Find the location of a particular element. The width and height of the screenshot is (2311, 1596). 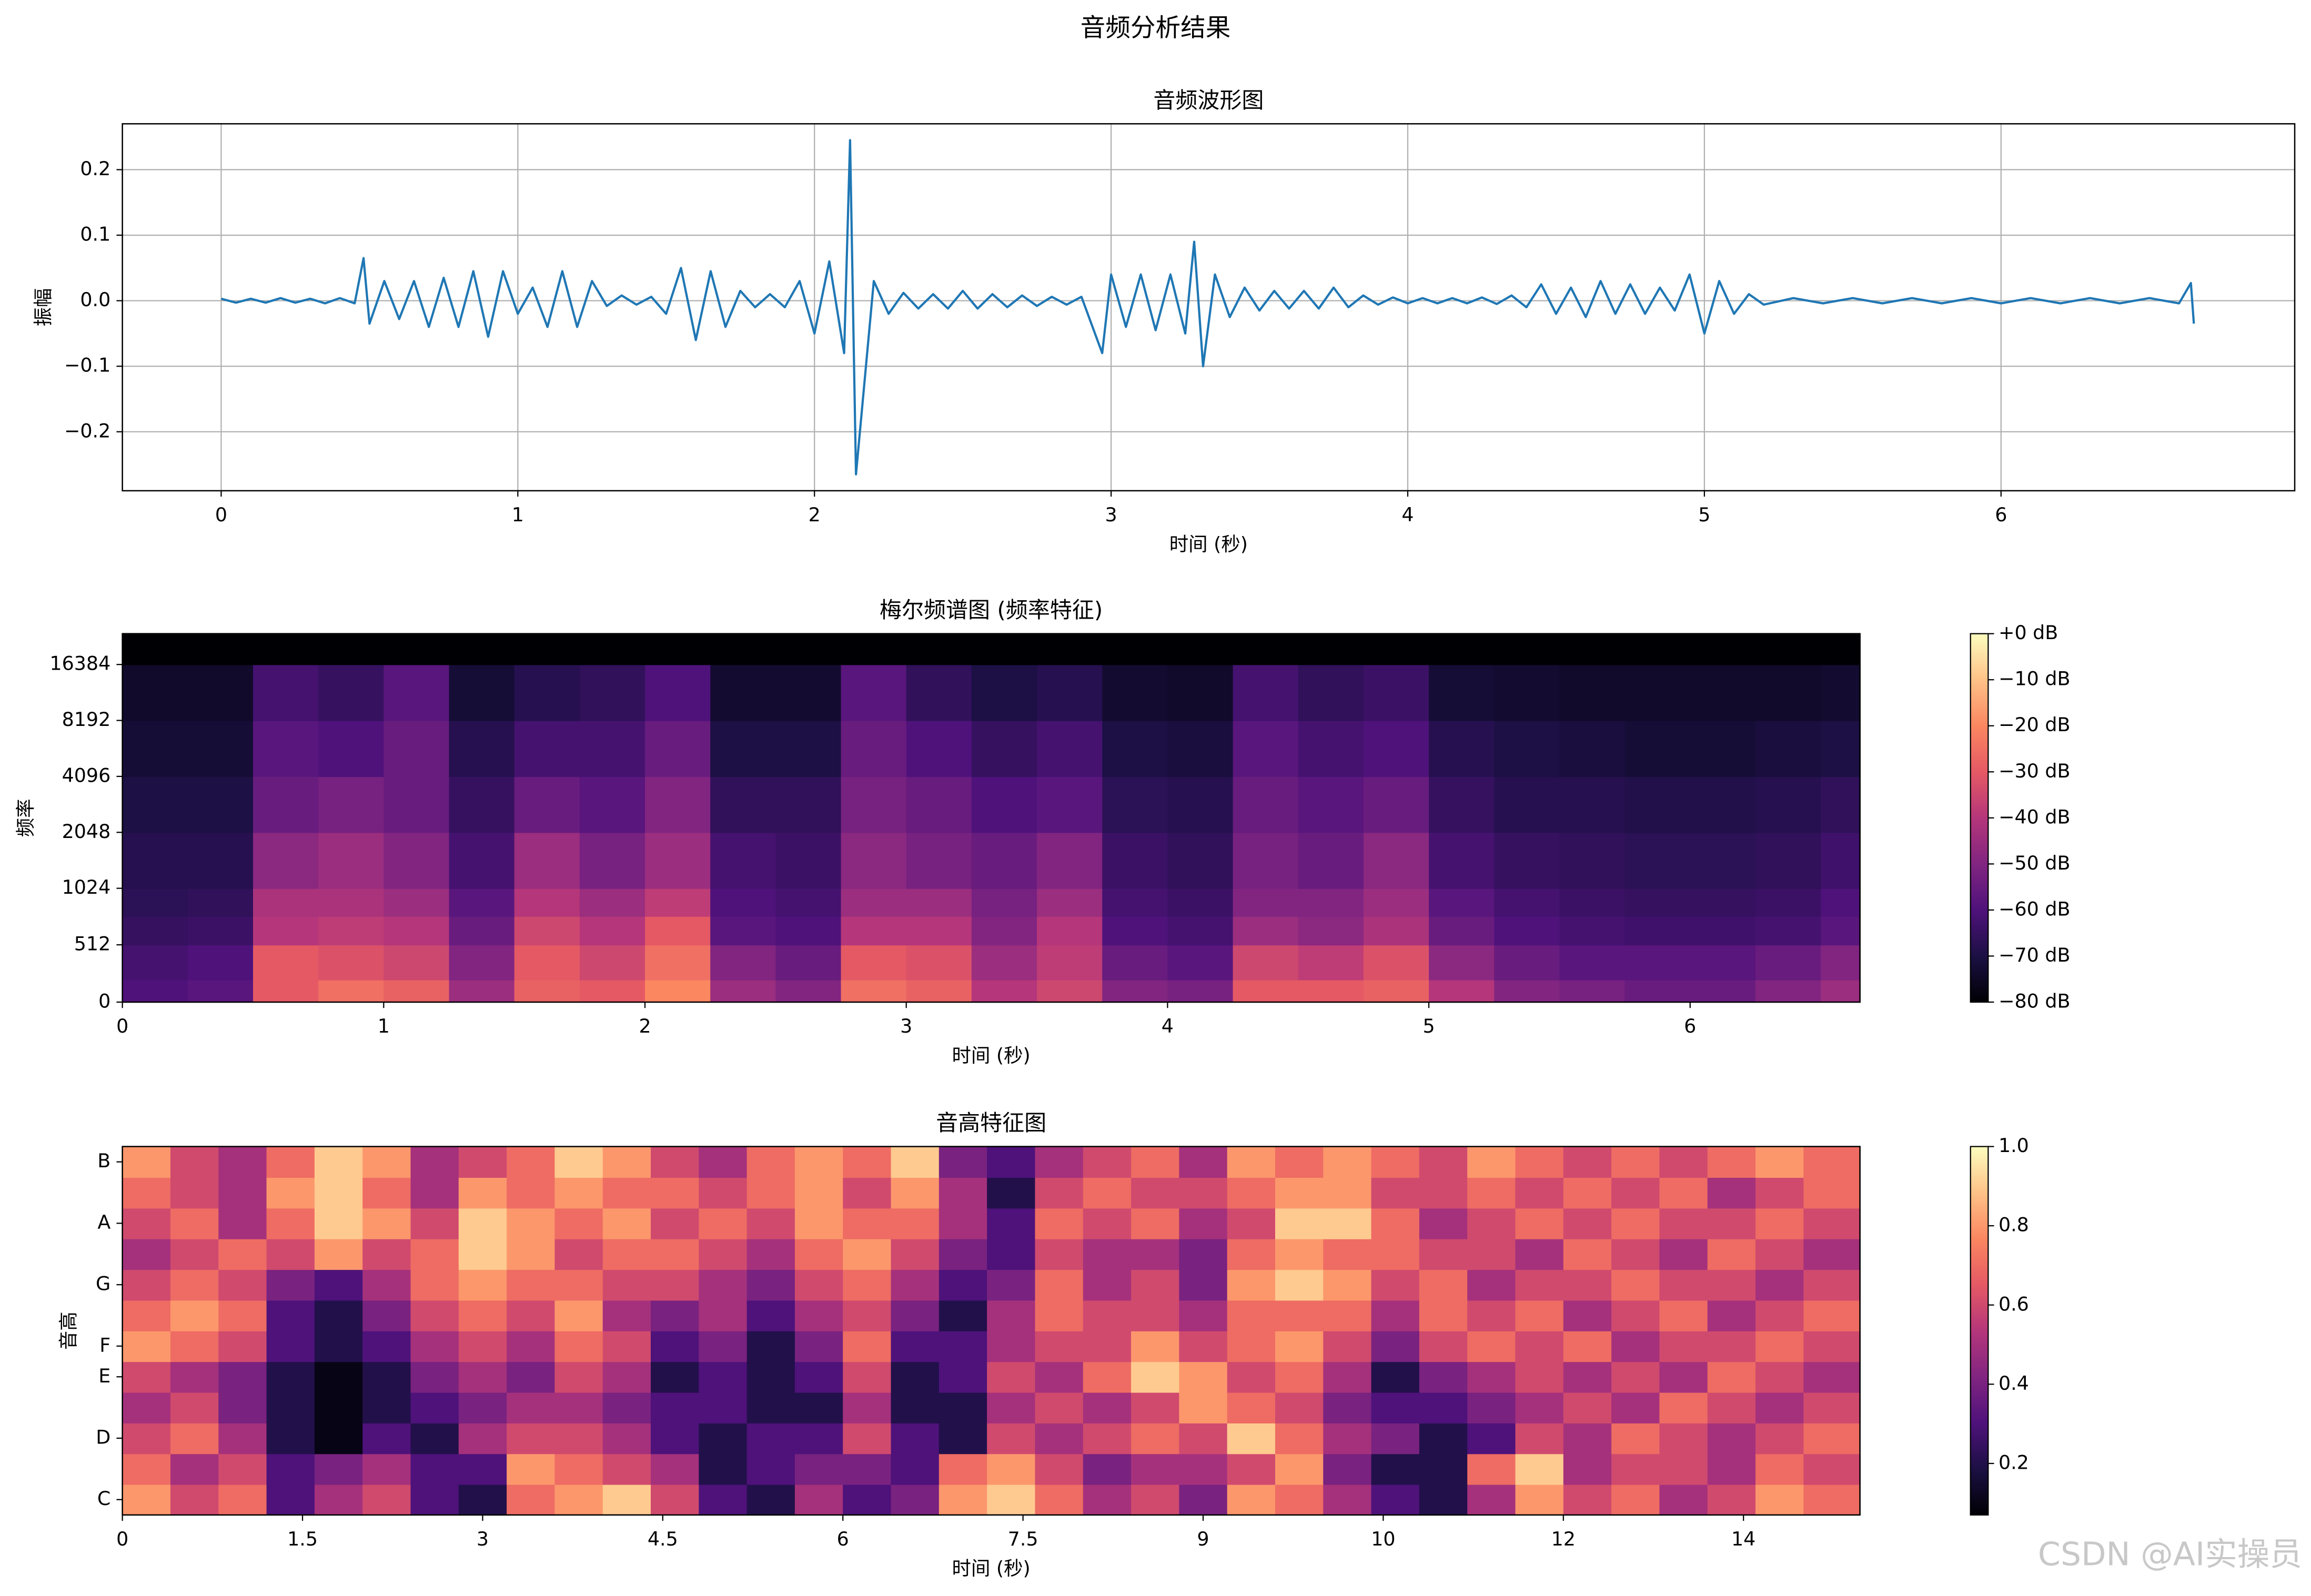

colorbar-tick-label: 0.6 is located at coordinates (2014, 1303).